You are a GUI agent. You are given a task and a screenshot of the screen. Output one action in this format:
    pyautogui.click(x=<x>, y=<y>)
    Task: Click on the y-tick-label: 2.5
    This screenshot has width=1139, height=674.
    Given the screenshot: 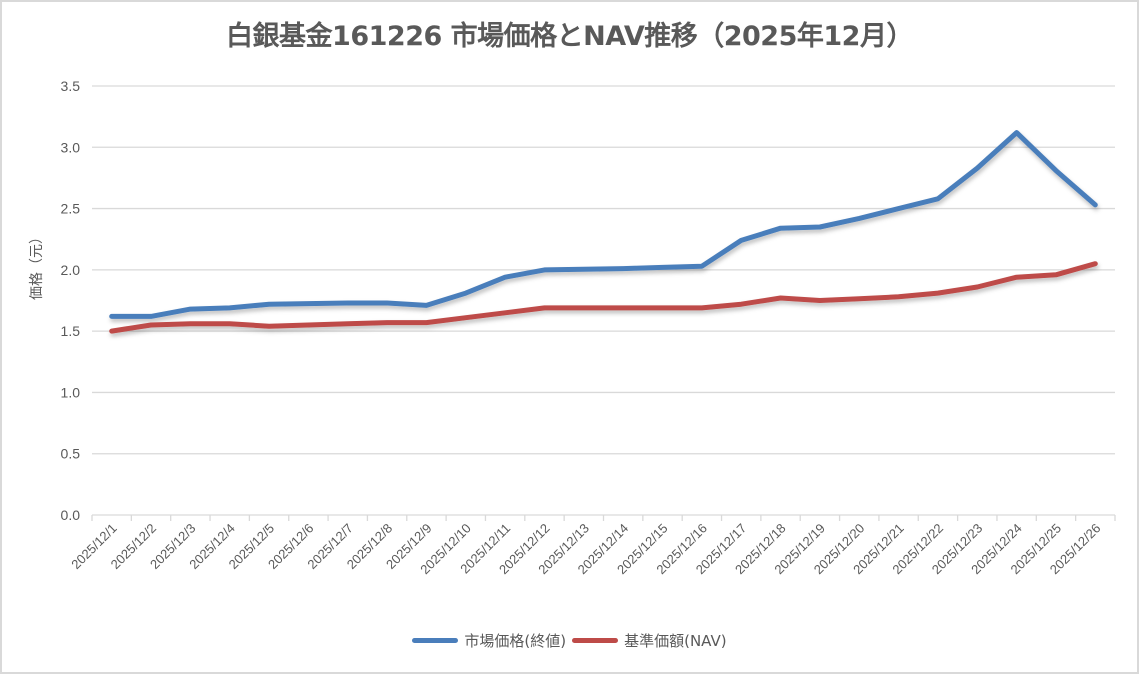 What is the action you would take?
    pyautogui.click(x=71, y=209)
    